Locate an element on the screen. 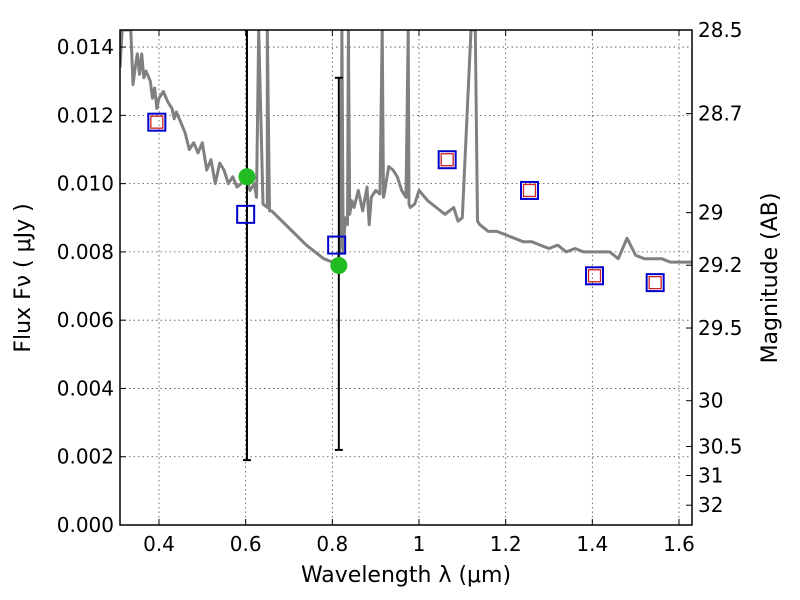 This screenshot has width=800, height=600. y-axis-label: Flux Fν ( μJy ) is located at coordinates (23, 277).